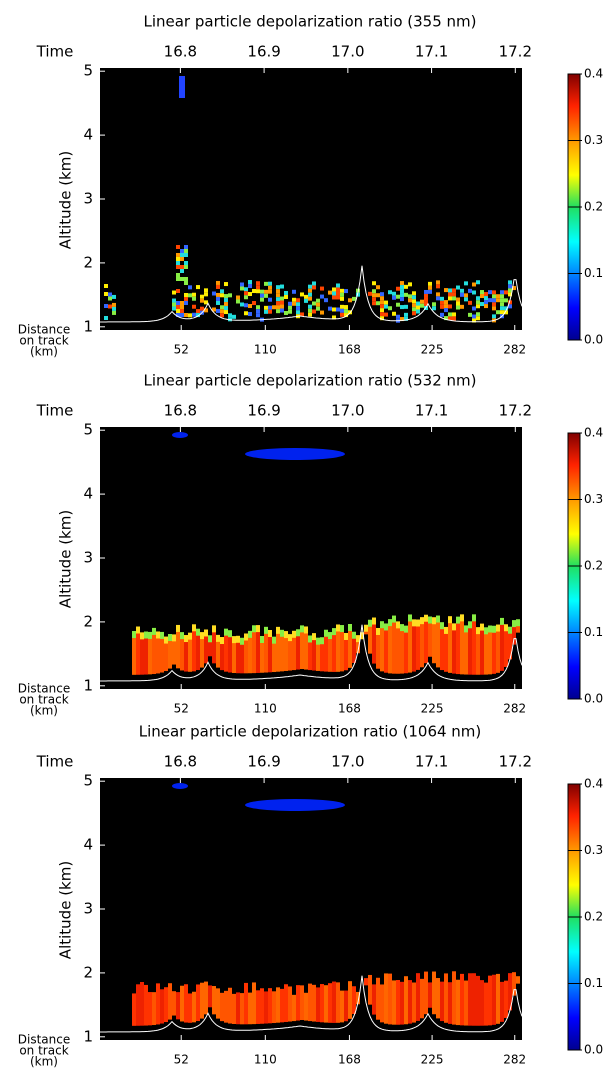 Image resolution: width=616 pixels, height=1072 pixels. What do you see at coordinates (593, 207) in the screenshot?
I see `colorbar-tick-label: 0.2` at bounding box center [593, 207].